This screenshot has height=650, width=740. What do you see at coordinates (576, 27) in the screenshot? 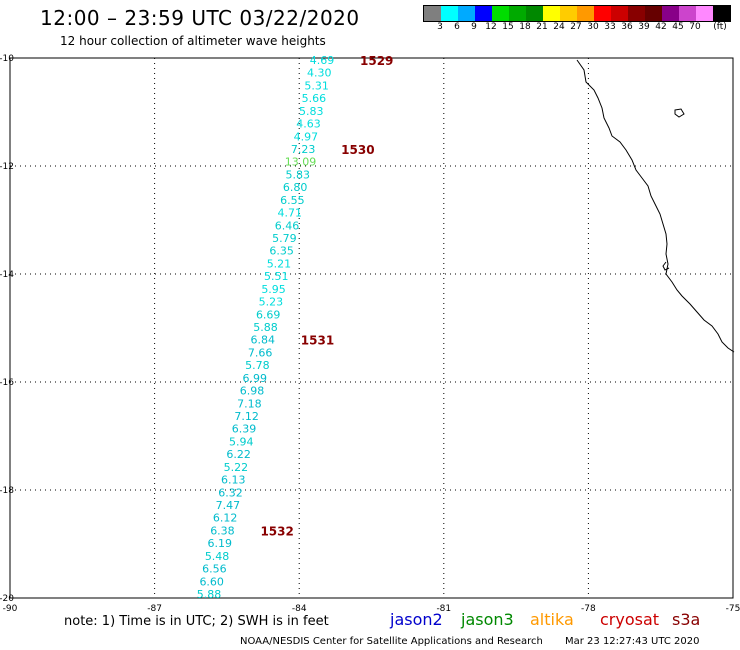
I see `color-scale-label: 27` at bounding box center [576, 27].